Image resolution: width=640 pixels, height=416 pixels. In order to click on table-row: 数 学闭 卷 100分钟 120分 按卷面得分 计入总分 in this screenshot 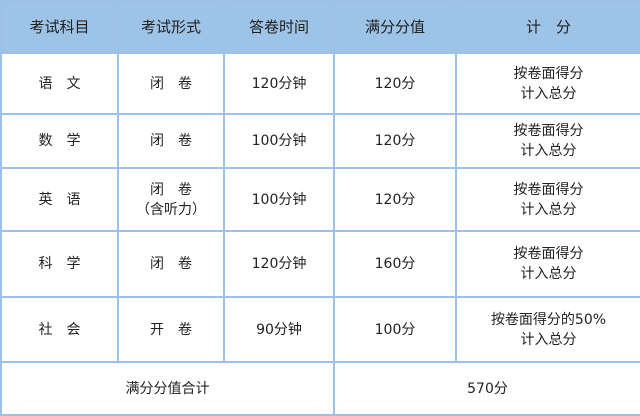, I will do `click(320, 141)`.